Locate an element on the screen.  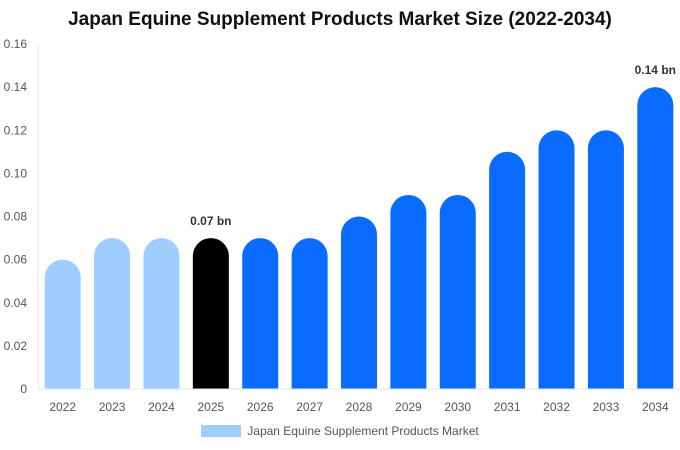
bar-2026 is located at coordinates (260, 313).